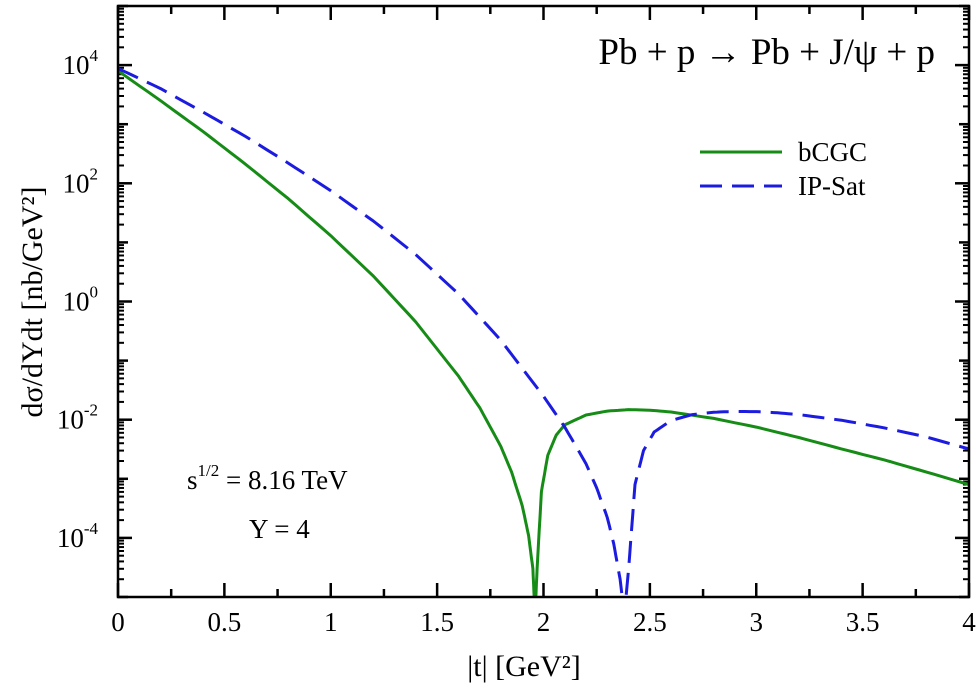  What do you see at coordinates (94, 292) in the screenshot?
I see `y-tick-label-exp: 0` at bounding box center [94, 292].